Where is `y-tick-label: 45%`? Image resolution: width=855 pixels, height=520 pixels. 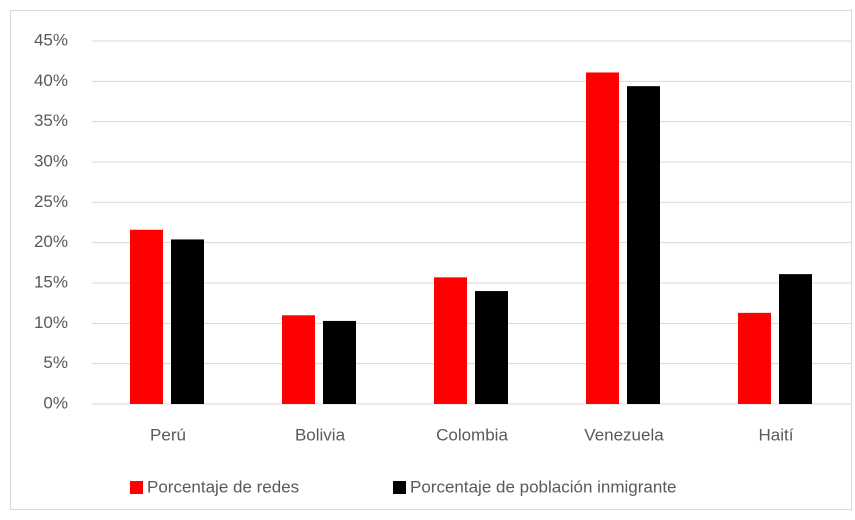 y-tick-label: 45% is located at coordinates (51, 39).